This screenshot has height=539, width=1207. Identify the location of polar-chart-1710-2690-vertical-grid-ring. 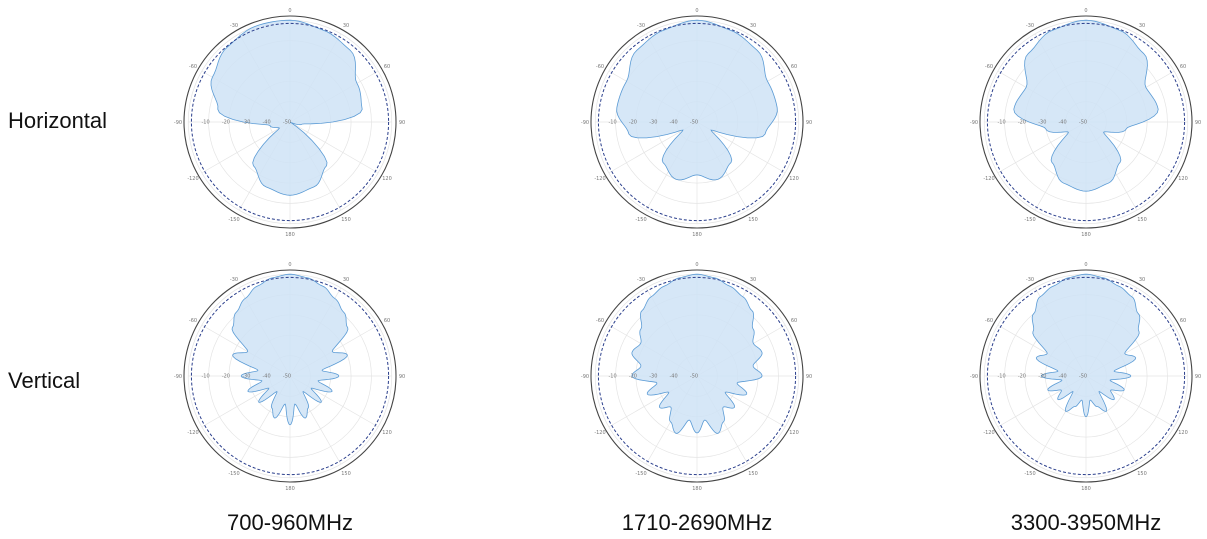
(697, 376).